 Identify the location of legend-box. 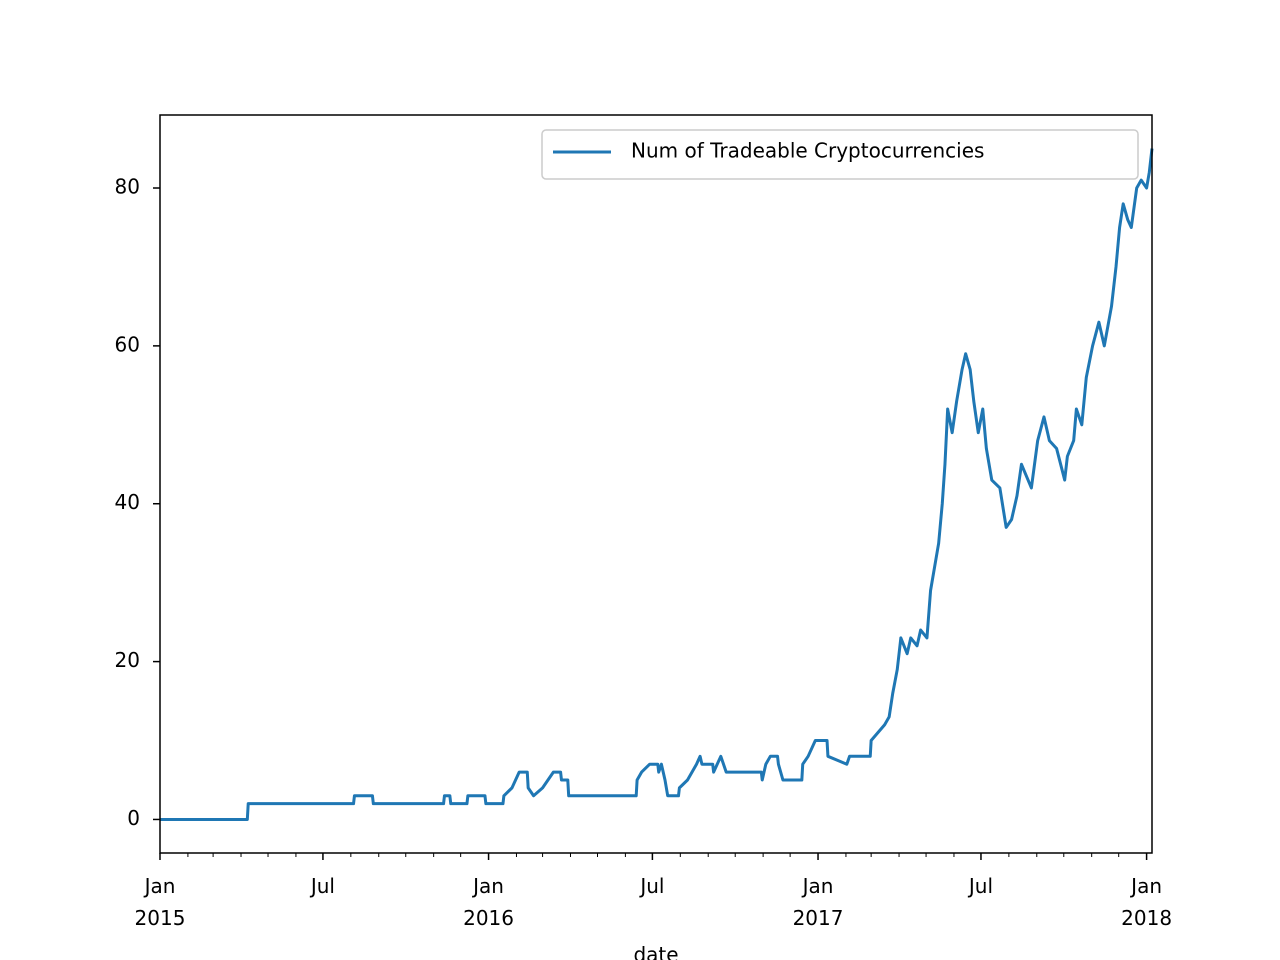
(840, 154).